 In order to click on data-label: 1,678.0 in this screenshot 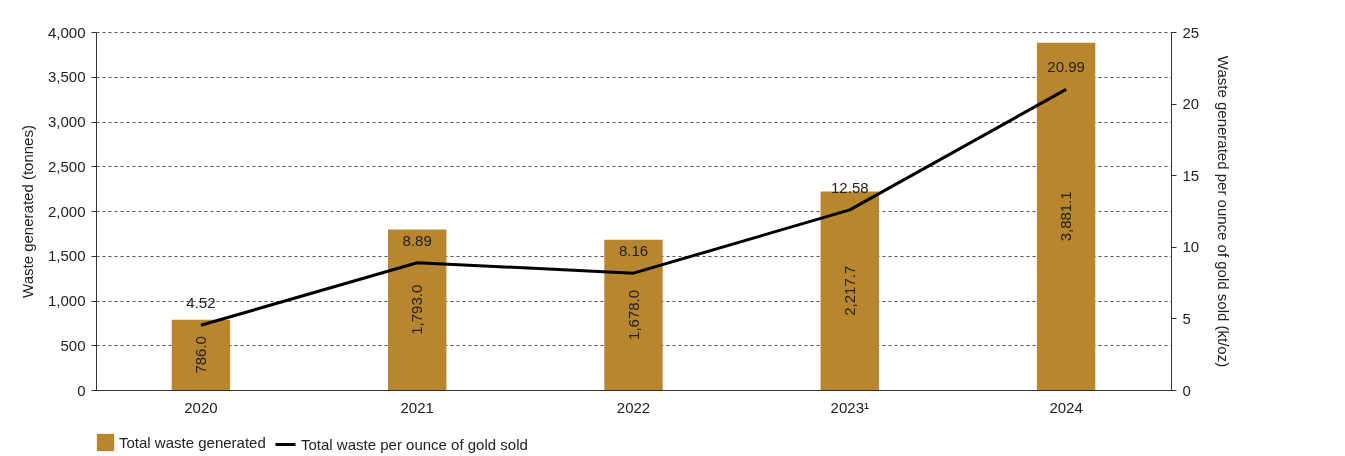, I will do `click(633, 314)`.